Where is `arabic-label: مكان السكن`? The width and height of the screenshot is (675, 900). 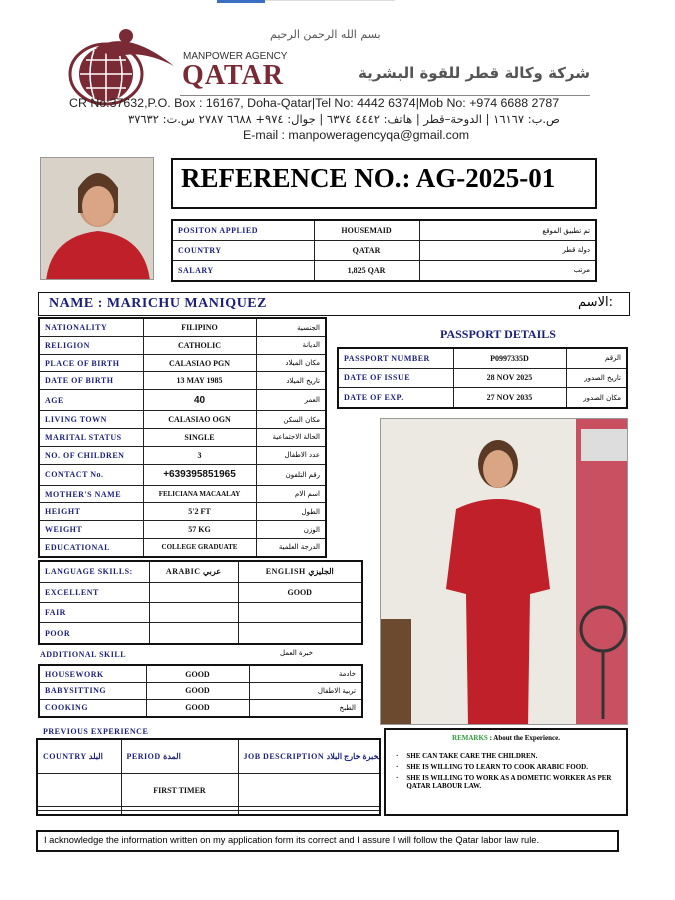
arabic-label: مكان السكن is located at coordinates (291, 420).